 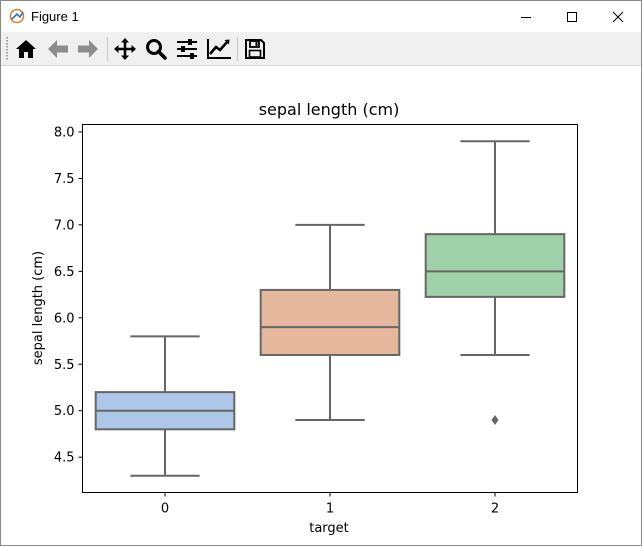 I want to click on y-tick-label: 7.5, so click(x=64, y=179).